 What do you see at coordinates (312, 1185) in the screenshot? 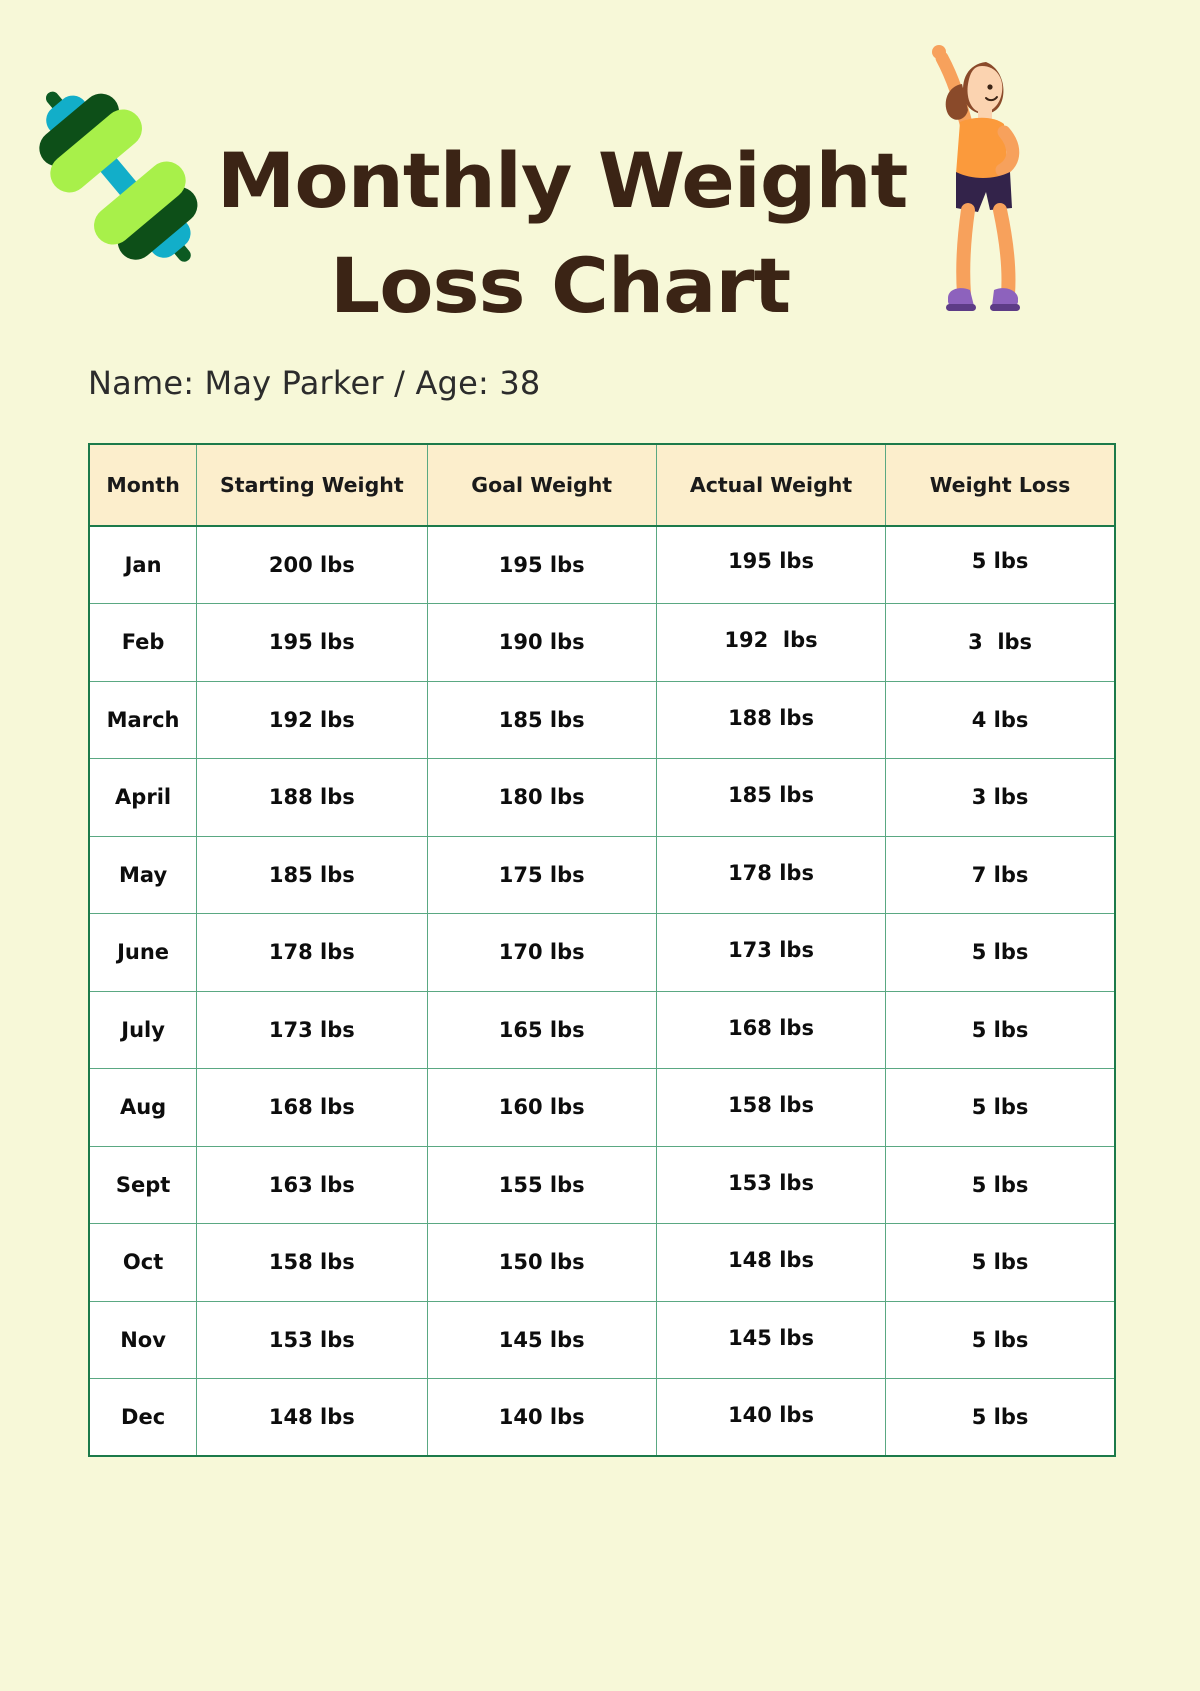
I see `table-cell-starting-weight: 163 lbs` at bounding box center [312, 1185].